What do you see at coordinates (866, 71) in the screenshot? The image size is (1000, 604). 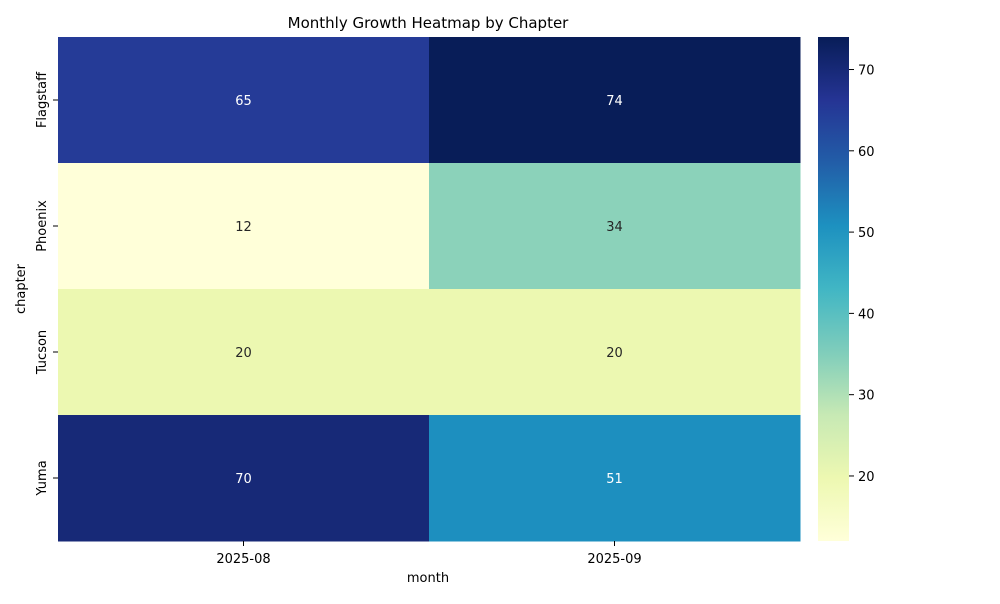 I see `colorbar-tick-label: 70` at bounding box center [866, 71].